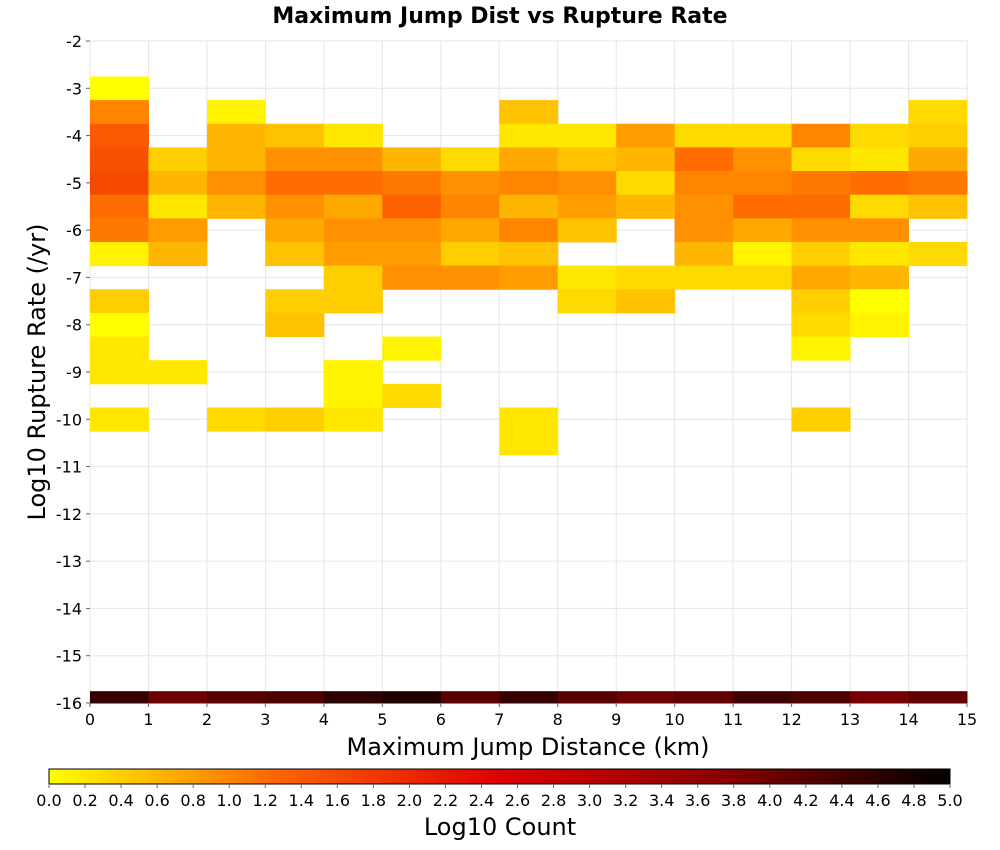  Describe the element at coordinates (337, 800) in the screenshot. I see `colorbar-tick-label: 1.6` at that location.